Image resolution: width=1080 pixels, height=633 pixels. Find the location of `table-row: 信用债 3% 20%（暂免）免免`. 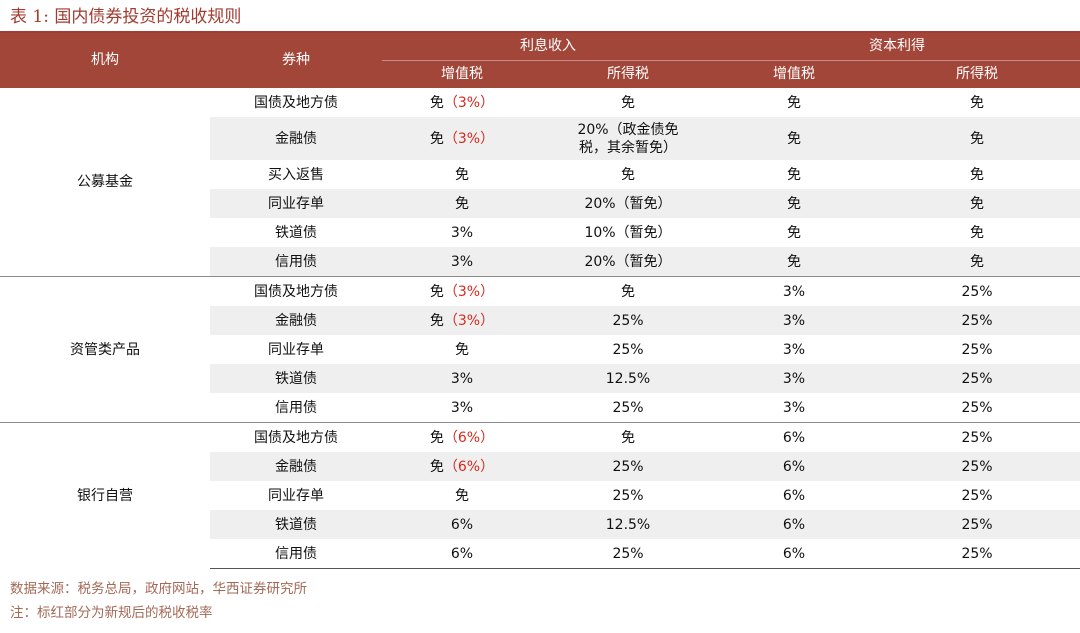

table-row: 信用债 3% 20%（暂免）免免 is located at coordinates (540, 262).